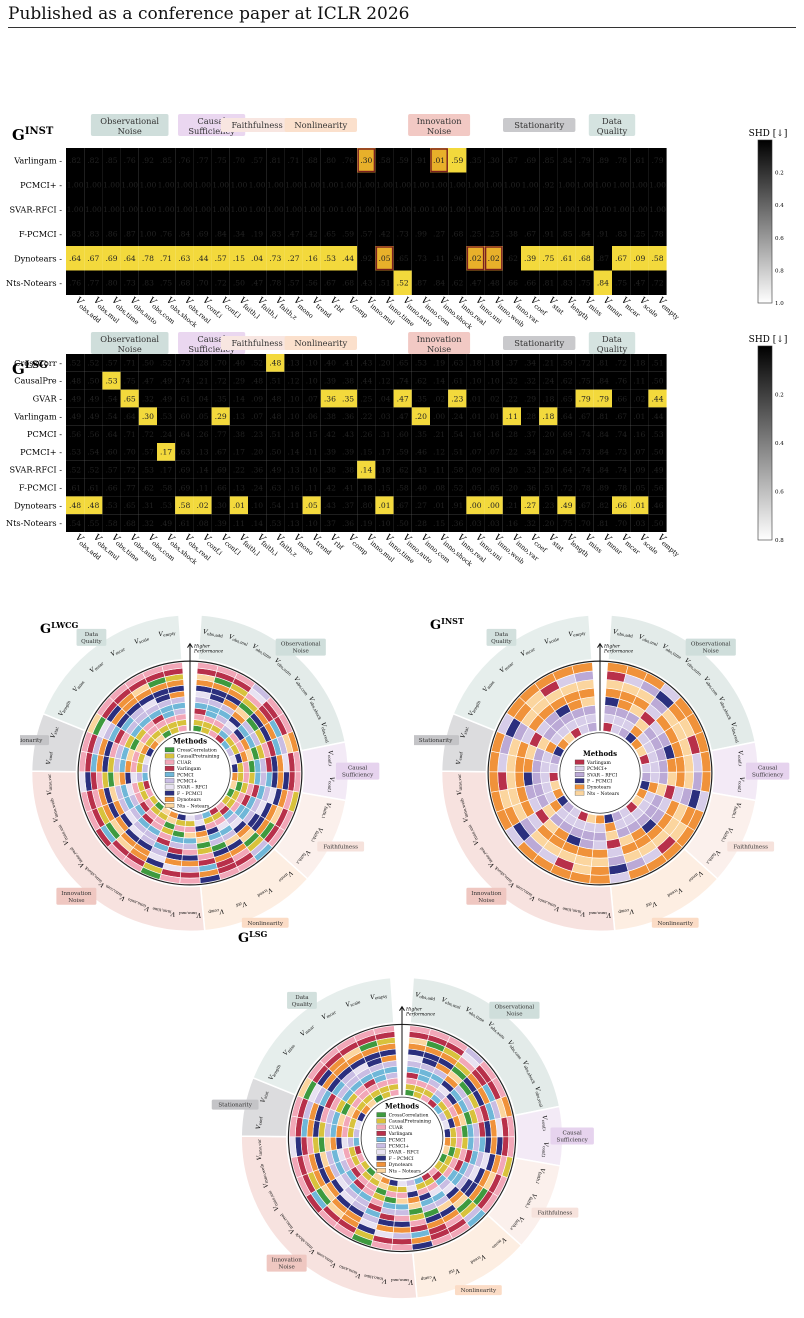 The width and height of the screenshot is (804, 1318). Describe the element at coordinates (76, 894) in the screenshot. I see `group-tag-label: Innovation` at that location.